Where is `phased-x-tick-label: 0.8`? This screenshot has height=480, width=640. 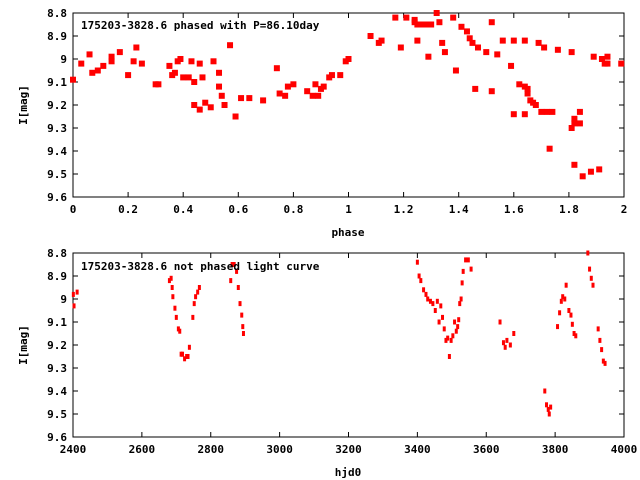 phased-x-tick-label: 0.8 is located at coordinates (293, 209).